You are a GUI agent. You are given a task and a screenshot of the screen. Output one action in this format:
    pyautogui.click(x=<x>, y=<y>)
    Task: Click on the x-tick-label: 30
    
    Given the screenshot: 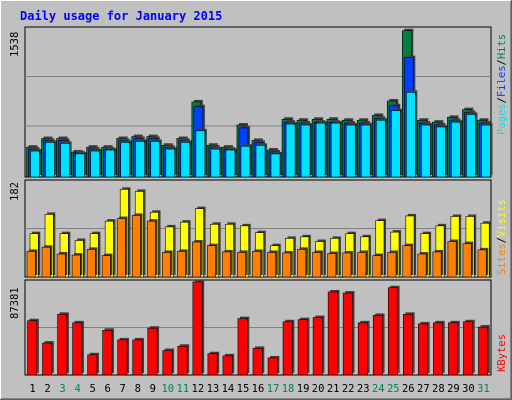 What is the action you would take?
    pyautogui.click(x=468, y=389)
    